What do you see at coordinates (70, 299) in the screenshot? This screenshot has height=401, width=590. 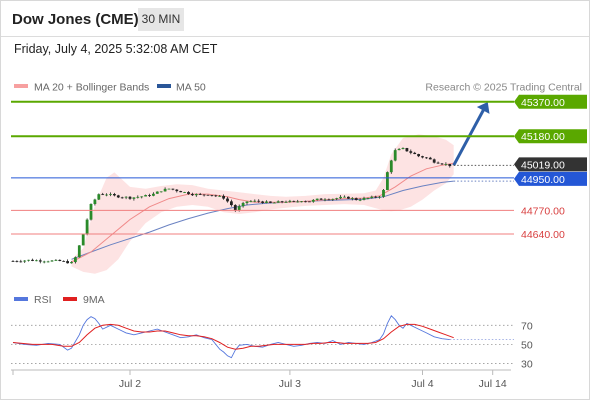 I see `legend-swatch-rsi-ma` at bounding box center [70, 299].